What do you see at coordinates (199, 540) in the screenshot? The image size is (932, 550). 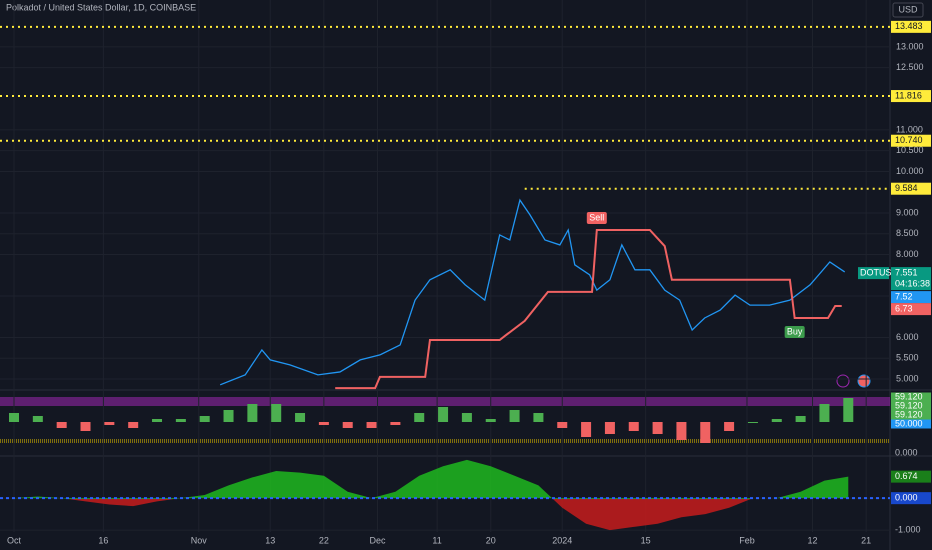 I see `x-tick-label: Nov` at bounding box center [199, 540].